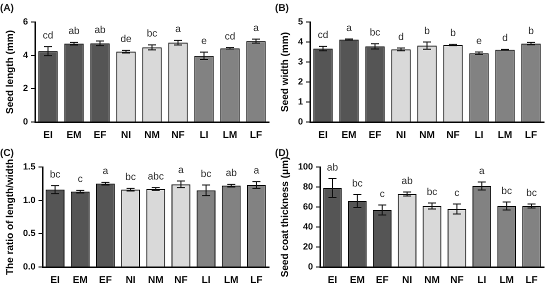  Describe the element at coordinates (301, 61) in the screenshot. I see `y-tick-label: 3` at that location.